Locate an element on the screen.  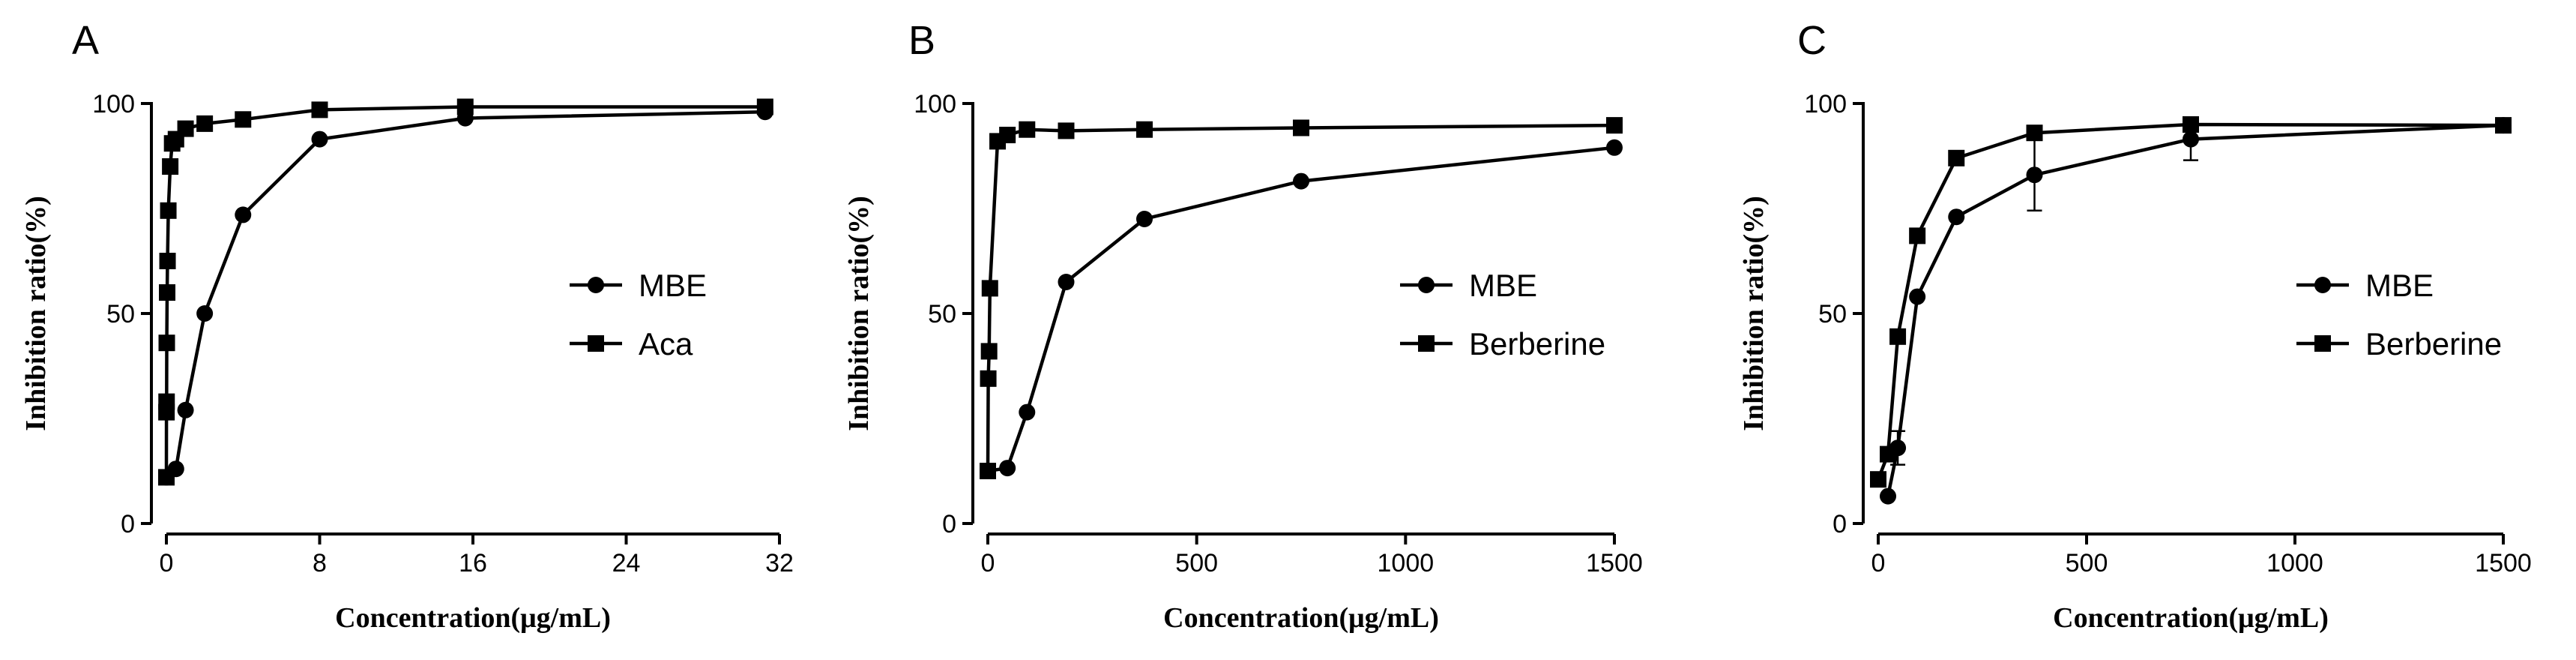
legend-label: Aca is located at coordinates (666, 344).